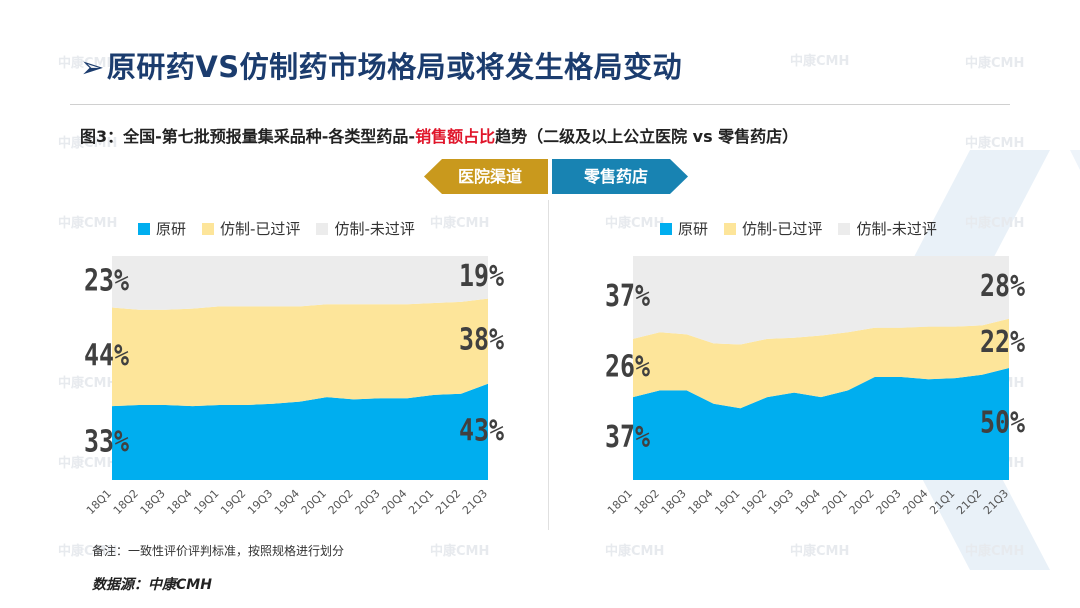 This screenshot has width=1080, height=608. What do you see at coordinates (674, 502) in the screenshot?
I see `x-tick-label: 18Q3` at bounding box center [674, 502].